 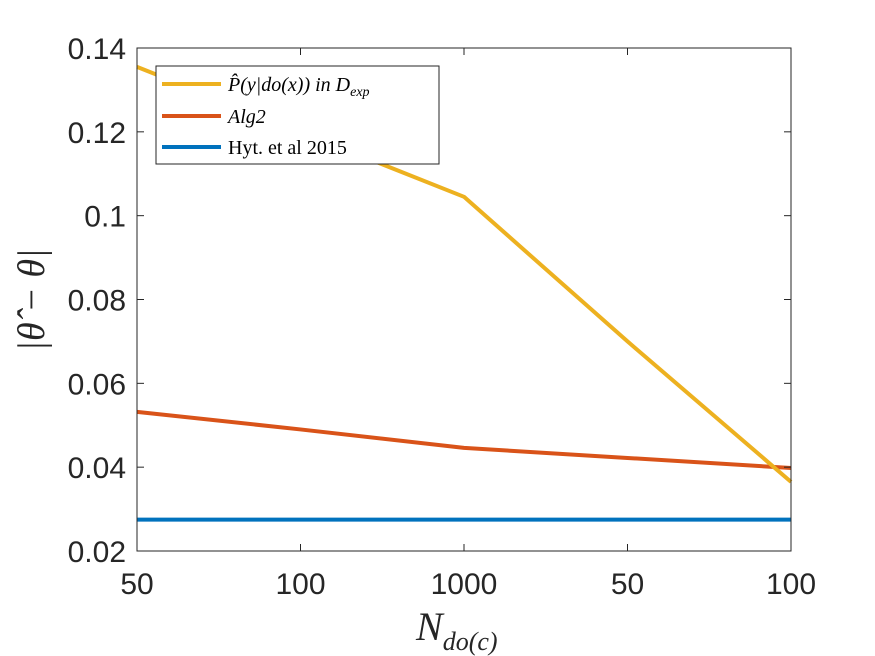 What do you see at coordinates (464, 584) in the screenshot?
I see `x-tick-label: 1000` at bounding box center [464, 584].